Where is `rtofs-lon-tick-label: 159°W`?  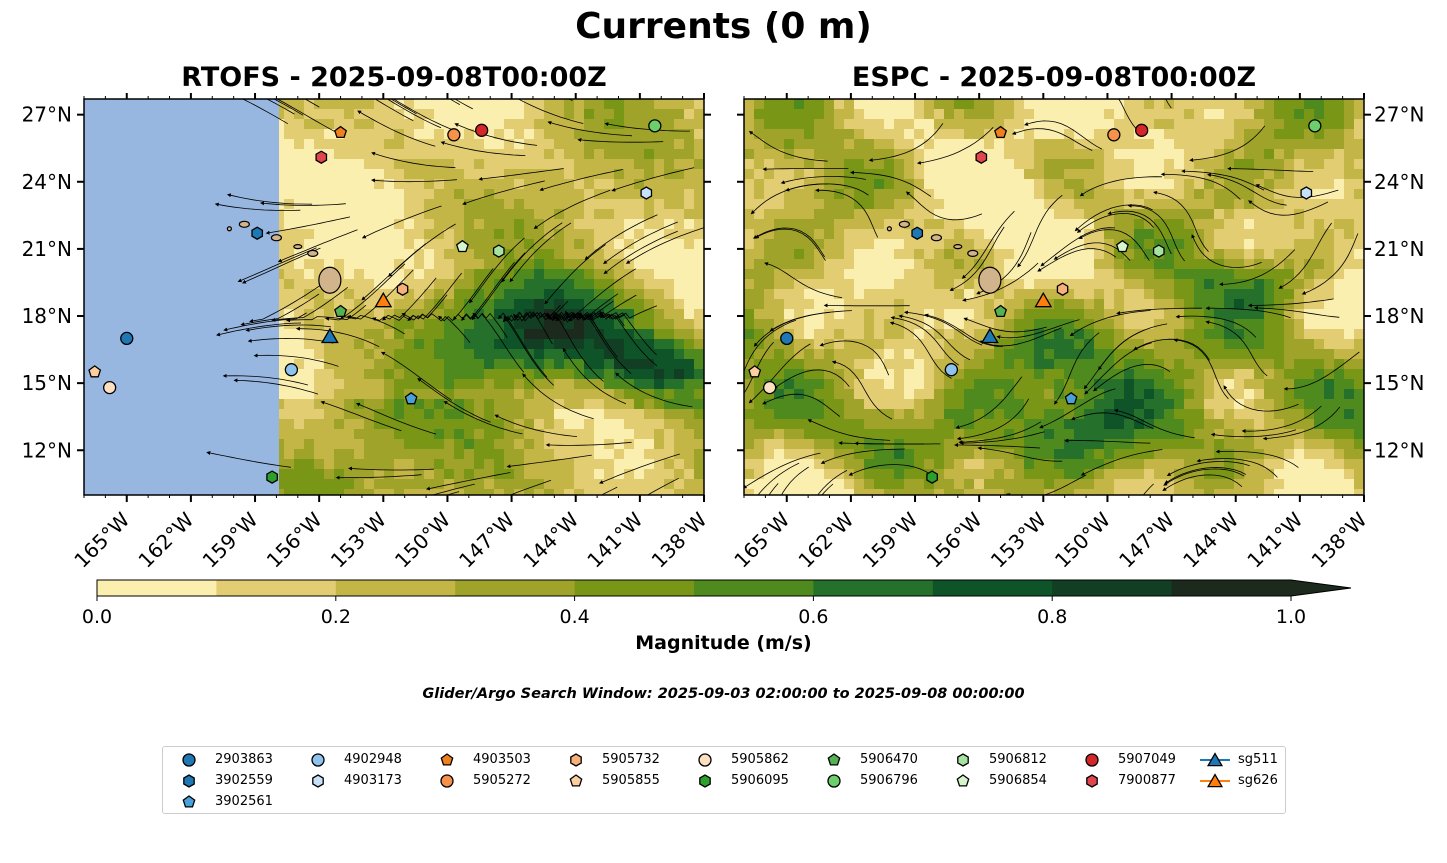 rtofs-lon-tick-label: 159°W is located at coordinates (230, 539).